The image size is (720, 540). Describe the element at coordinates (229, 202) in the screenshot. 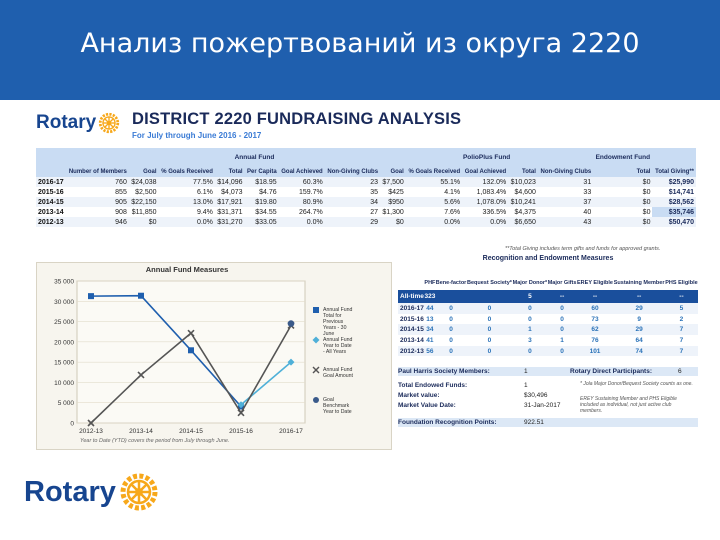

I see `cell-total: $17,921` at that location.